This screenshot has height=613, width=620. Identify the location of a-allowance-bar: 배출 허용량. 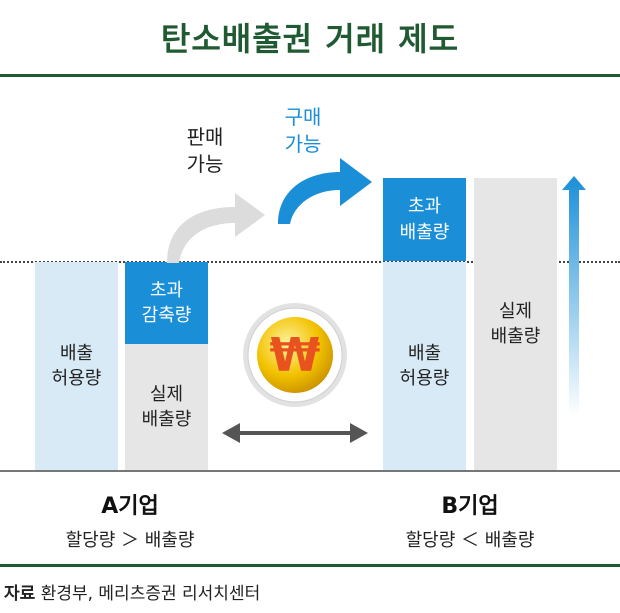
(76, 366).